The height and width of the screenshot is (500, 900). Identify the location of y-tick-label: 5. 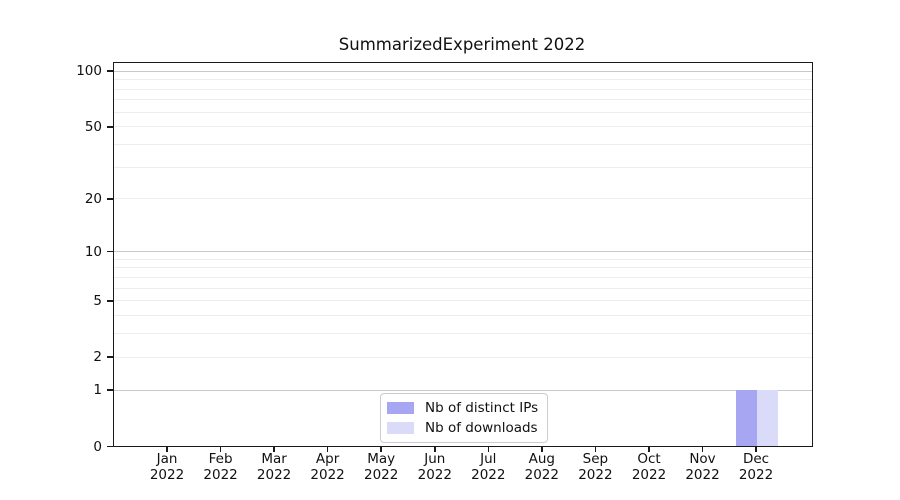
(97, 300).